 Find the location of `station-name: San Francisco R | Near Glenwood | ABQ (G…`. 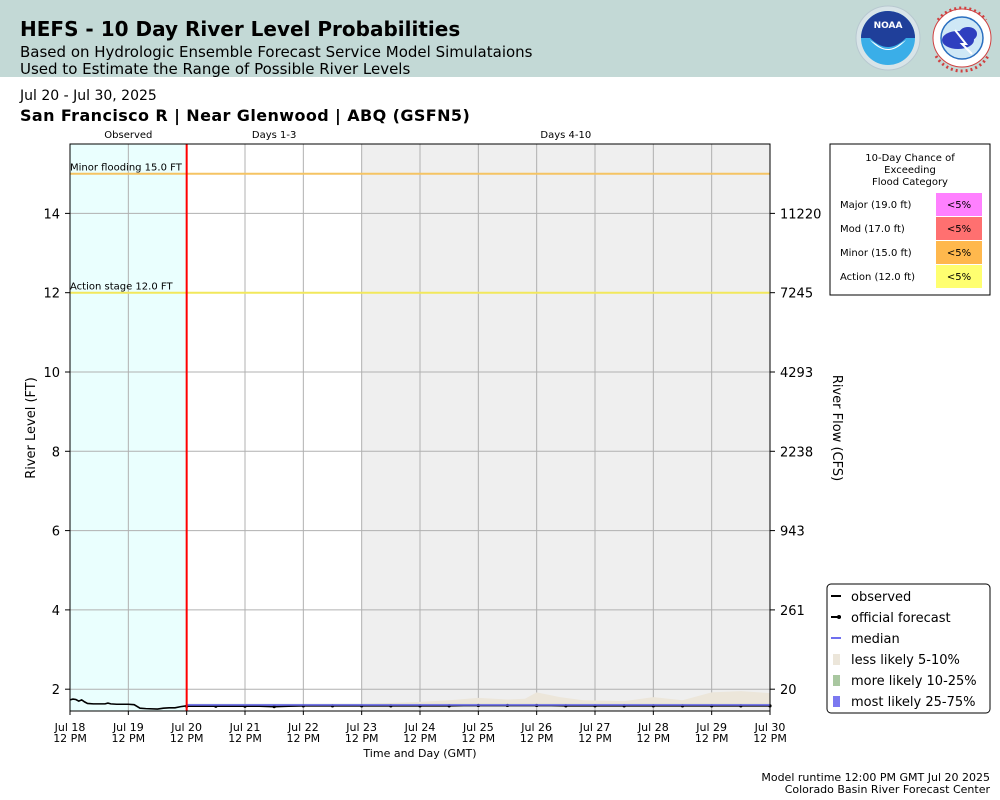

station-name: San Francisco R | Near Glenwood | ABQ (G… is located at coordinates (245, 115).